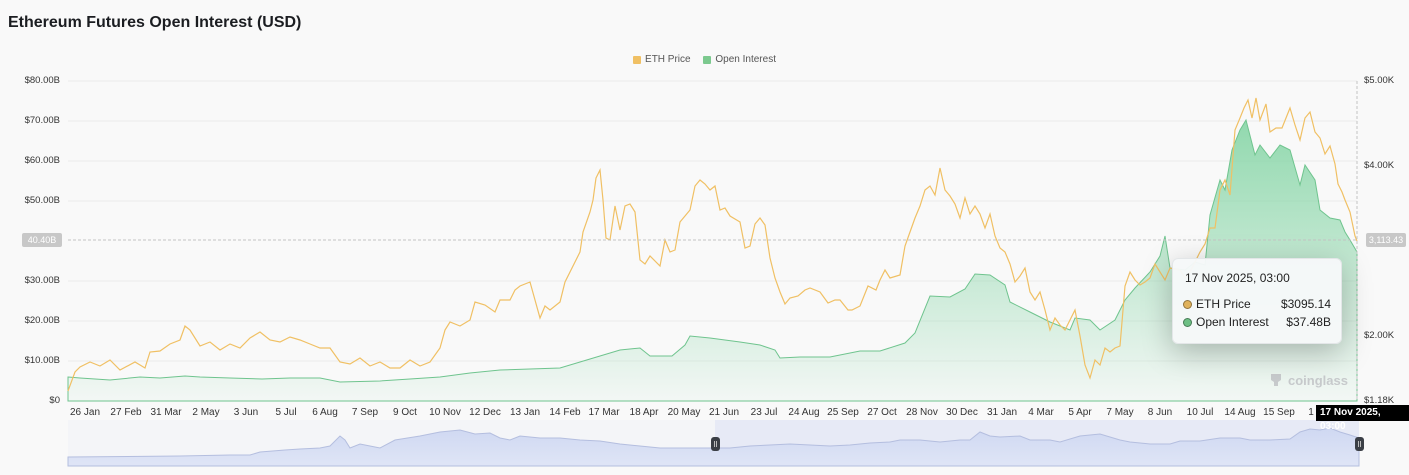 The image size is (1409, 475). What do you see at coordinates (1200, 412) in the screenshot?
I see `x-tick: 10 Jul` at bounding box center [1200, 412].